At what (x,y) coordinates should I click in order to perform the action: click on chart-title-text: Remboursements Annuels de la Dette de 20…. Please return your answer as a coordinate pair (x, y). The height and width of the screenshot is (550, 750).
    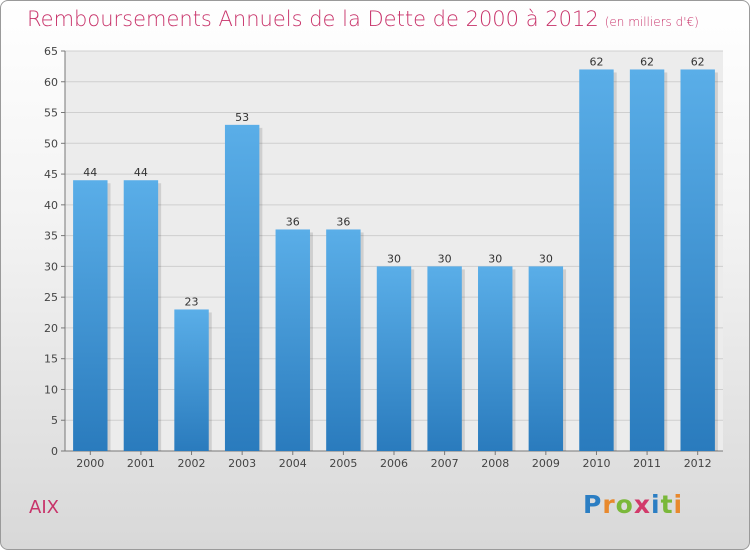
    Looking at the image, I should click on (313, 19).